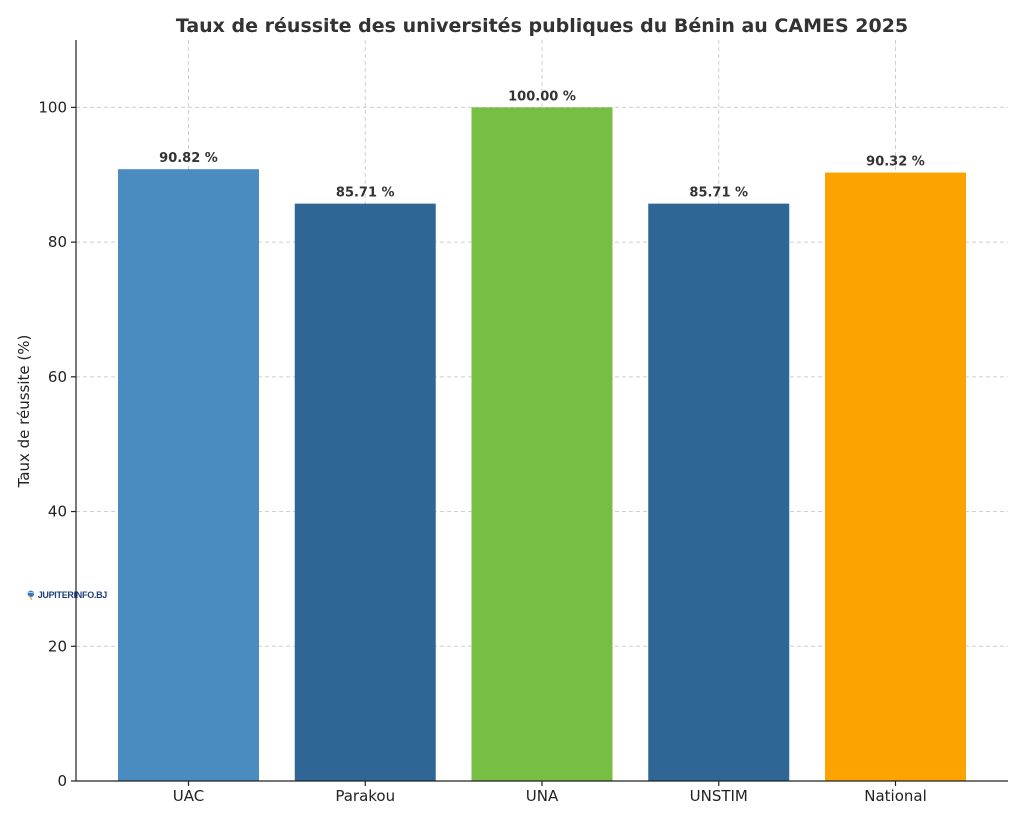  I want to click on x-tick-label: UNA, so click(542, 796).